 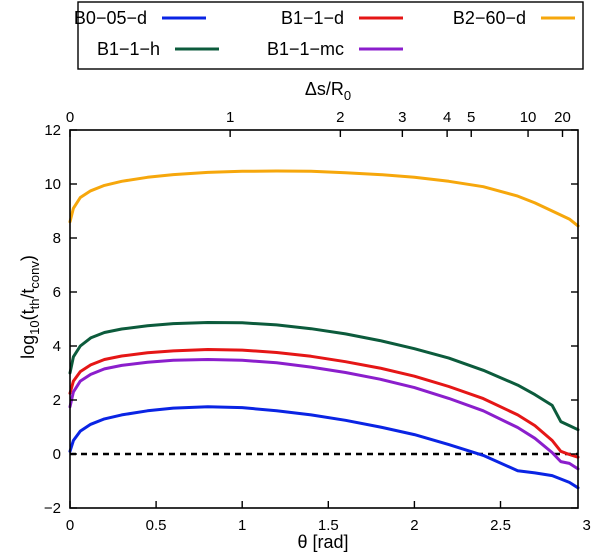 What do you see at coordinates (70, 117) in the screenshot?
I see `top-tick-label: 0` at bounding box center [70, 117].